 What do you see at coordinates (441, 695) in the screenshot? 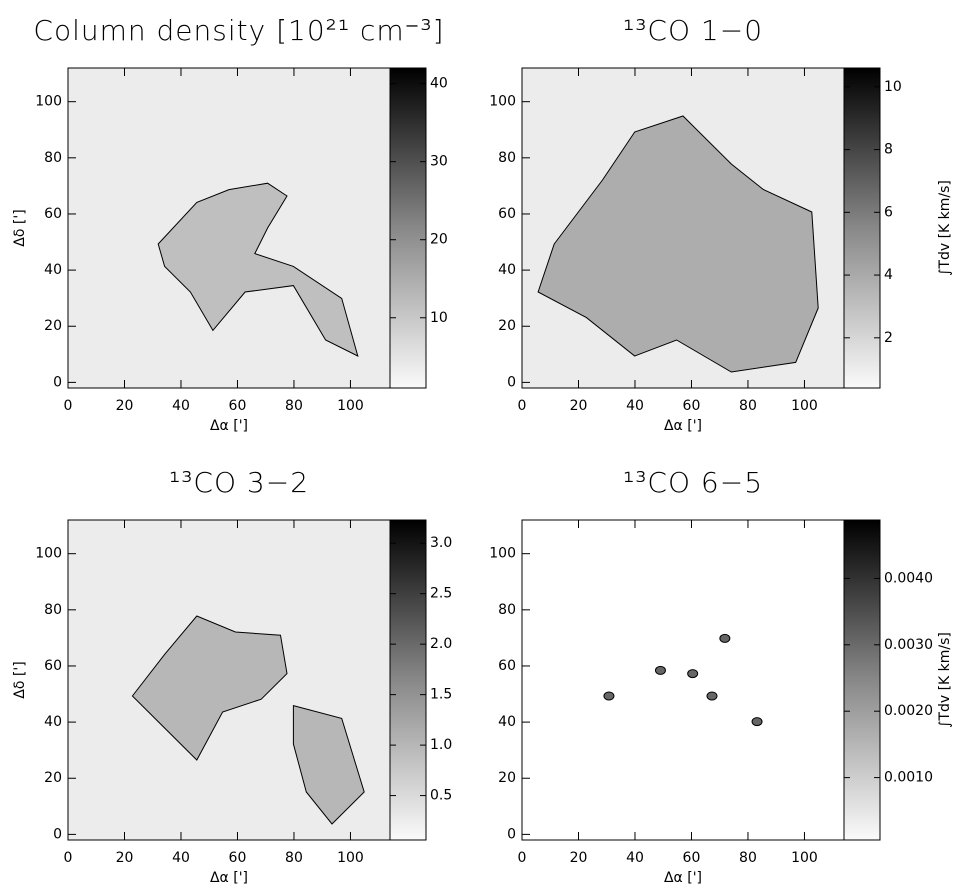
I see `colorbar-tick-label: 1.5` at bounding box center [441, 695].